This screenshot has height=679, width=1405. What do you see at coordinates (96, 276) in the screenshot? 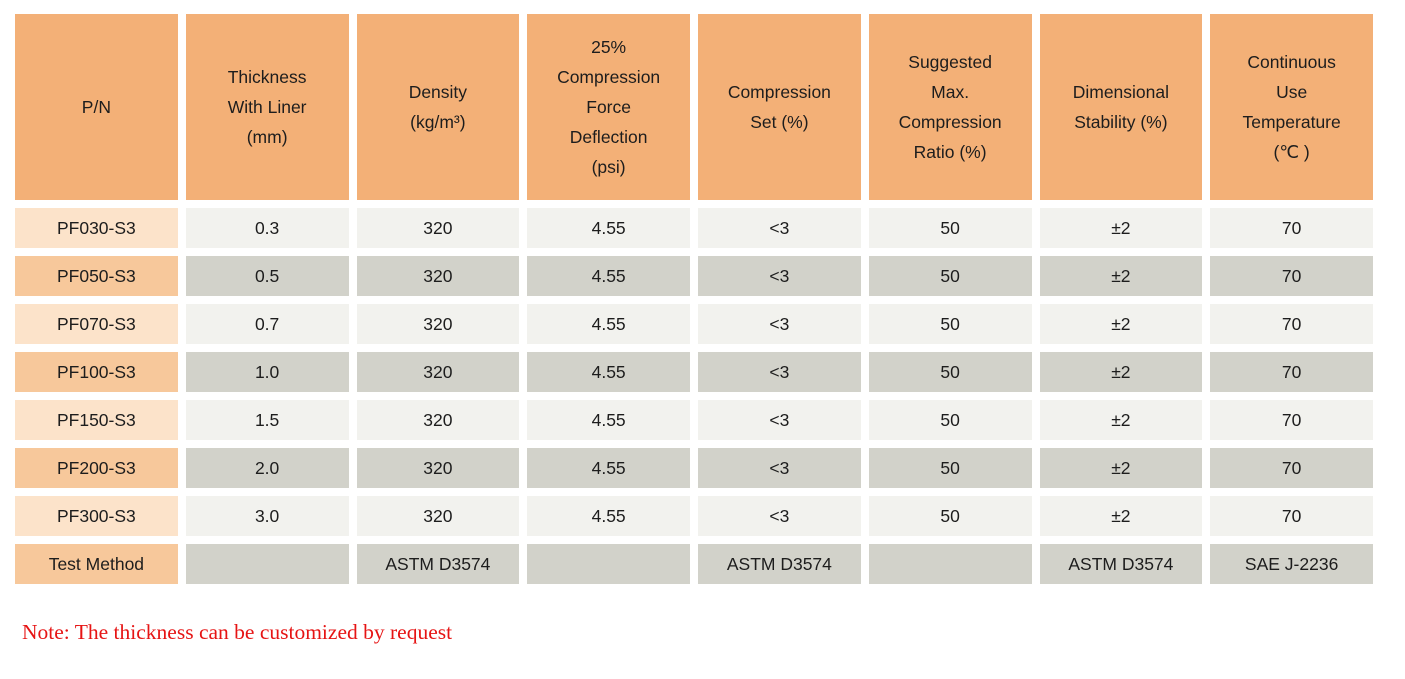
I see `pn-cell: PF050-S3` at bounding box center [96, 276].